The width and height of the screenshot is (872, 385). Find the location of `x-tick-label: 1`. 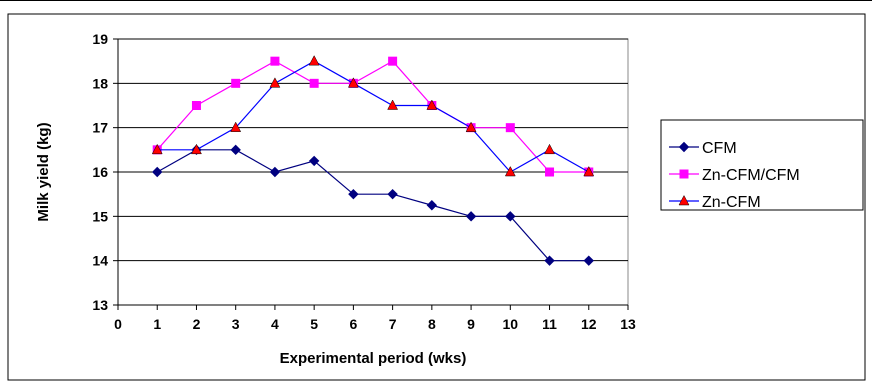

x-tick-label: 1 is located at coordinates (157, 324).